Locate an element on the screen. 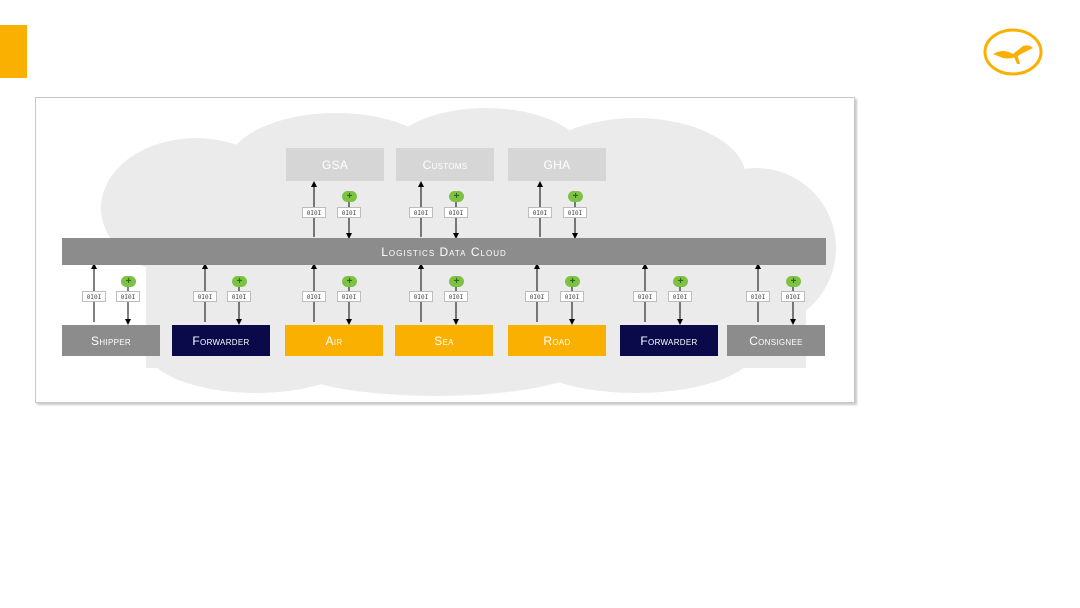 The height and width of the screenshot is (608, 1080). top-plus-badge-1: + is located at coordinates (456, 196).